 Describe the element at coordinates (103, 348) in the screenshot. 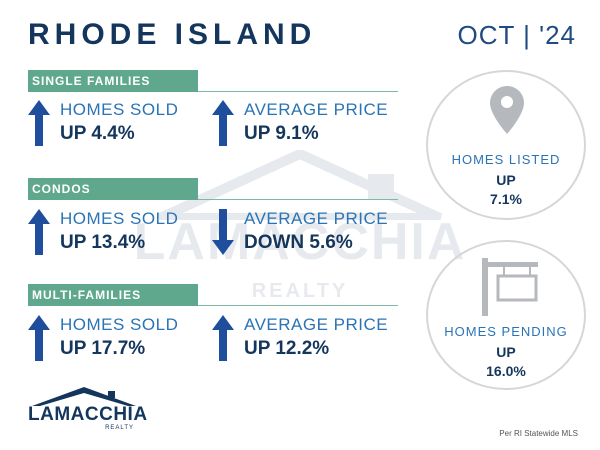

I see `stat-value: UP 17.7%` at that location.